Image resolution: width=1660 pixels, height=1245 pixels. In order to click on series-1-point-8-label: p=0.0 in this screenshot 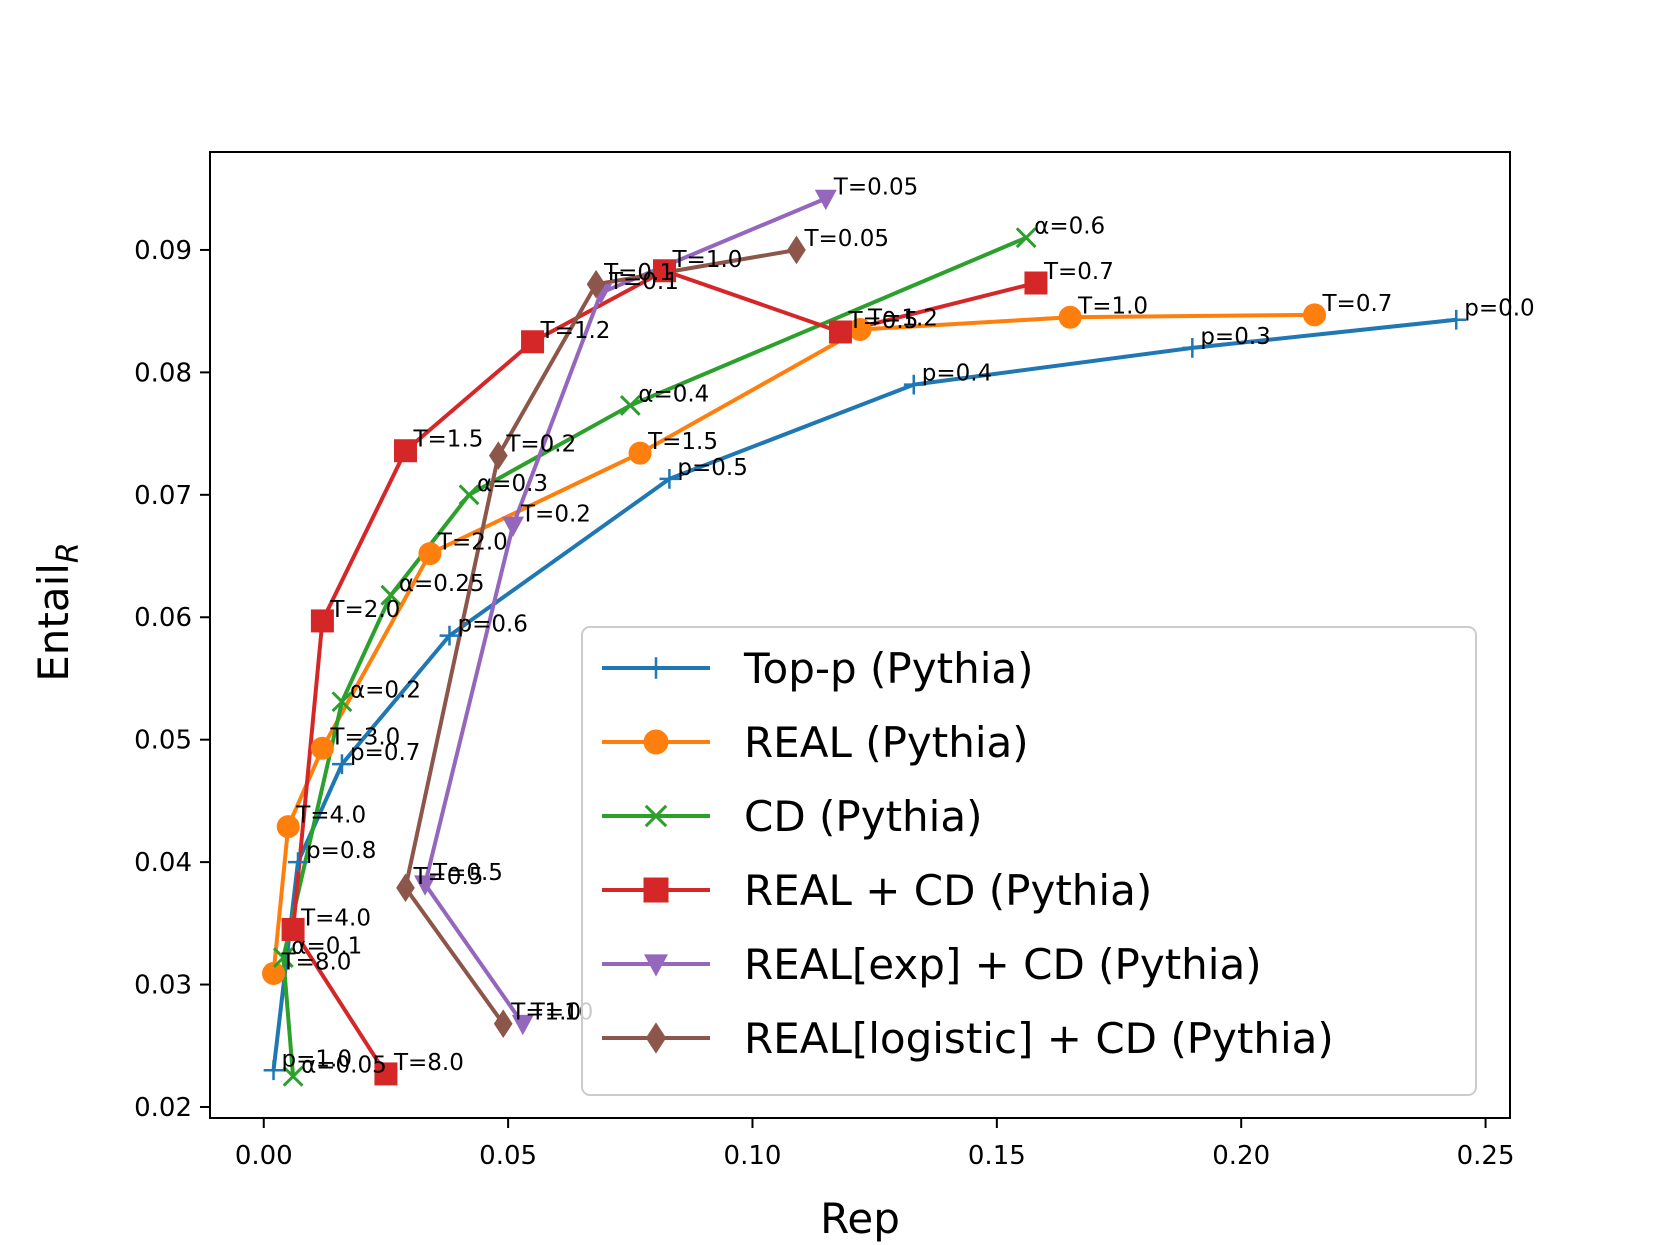, I will do `click(1499, 309)`.